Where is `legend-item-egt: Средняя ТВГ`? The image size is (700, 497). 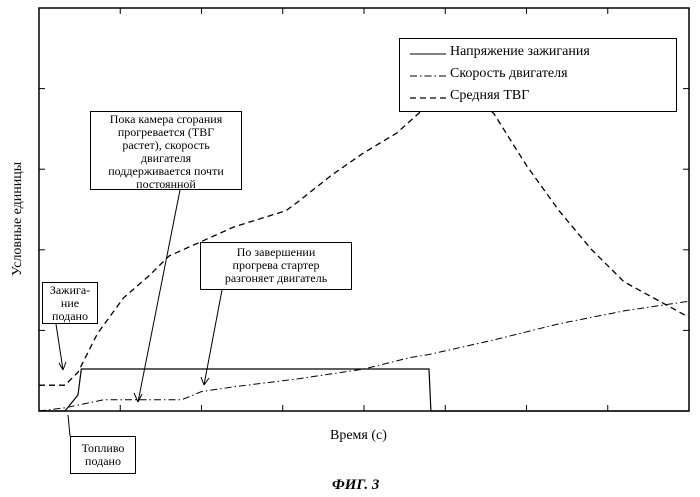
legend-item-egt: Средняя ТВГ is located at coordinates (538, 98).